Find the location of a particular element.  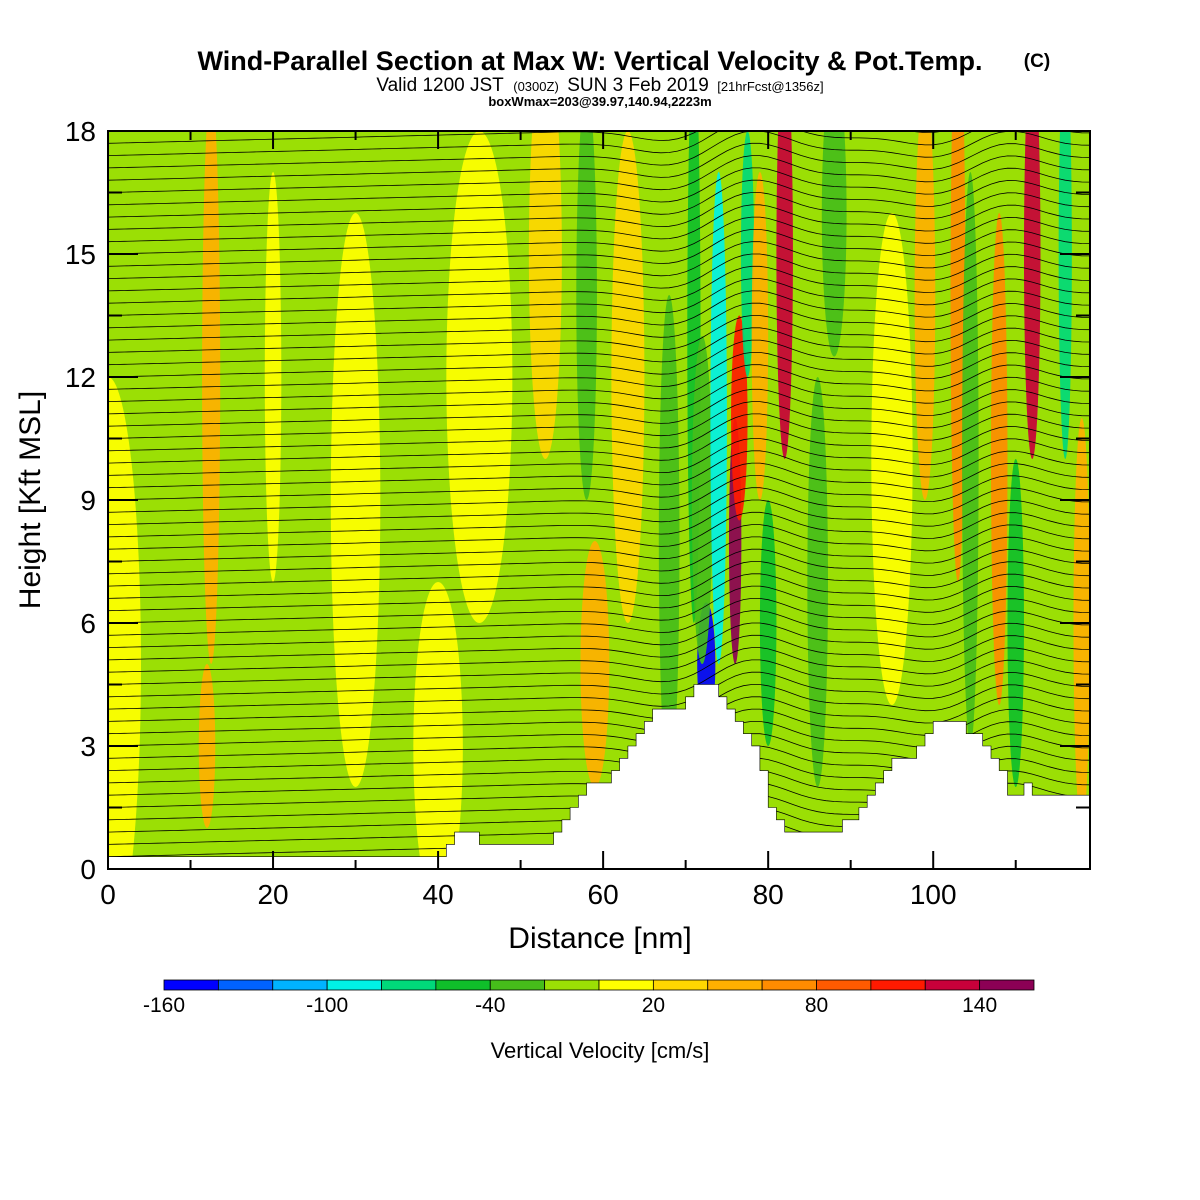

subtitle-forecast: [21hrFcst@1356z] is located at coordinates (770, 86).